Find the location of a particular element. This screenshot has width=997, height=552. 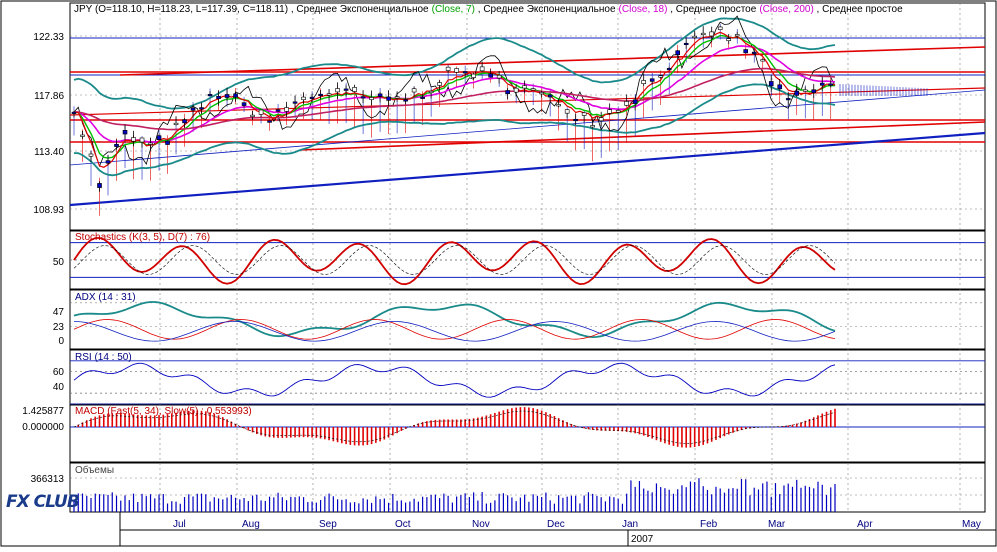

rsi-pane is located at coordinates (527, 382).